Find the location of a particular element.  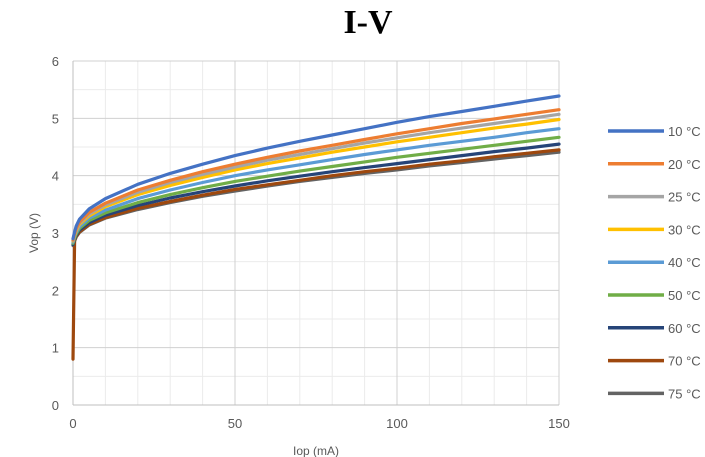

y-tick-label: 0 is located at coordinates (55, 405).